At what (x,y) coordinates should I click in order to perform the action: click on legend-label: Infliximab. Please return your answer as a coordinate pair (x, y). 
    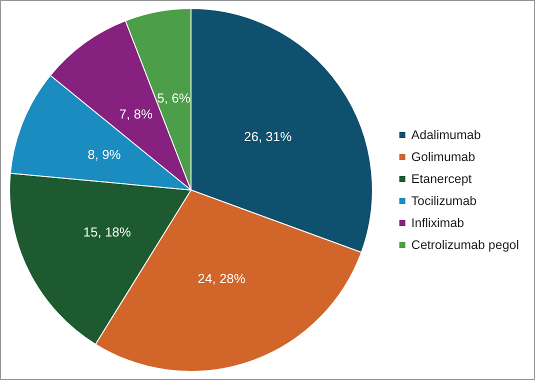
    Looking at the image, I should click on (437, 223).